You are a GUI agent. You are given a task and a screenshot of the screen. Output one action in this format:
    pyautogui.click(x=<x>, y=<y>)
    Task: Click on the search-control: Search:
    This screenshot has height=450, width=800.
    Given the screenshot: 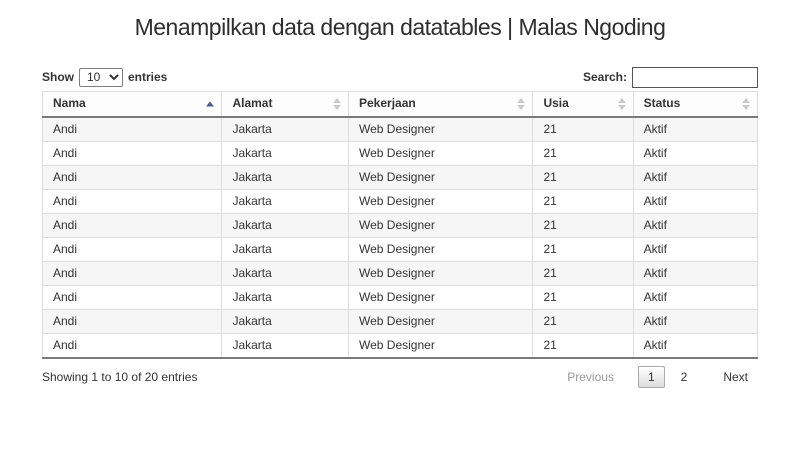 What is the action you would take?
    pyautogui.click(x=670, y=77)
    